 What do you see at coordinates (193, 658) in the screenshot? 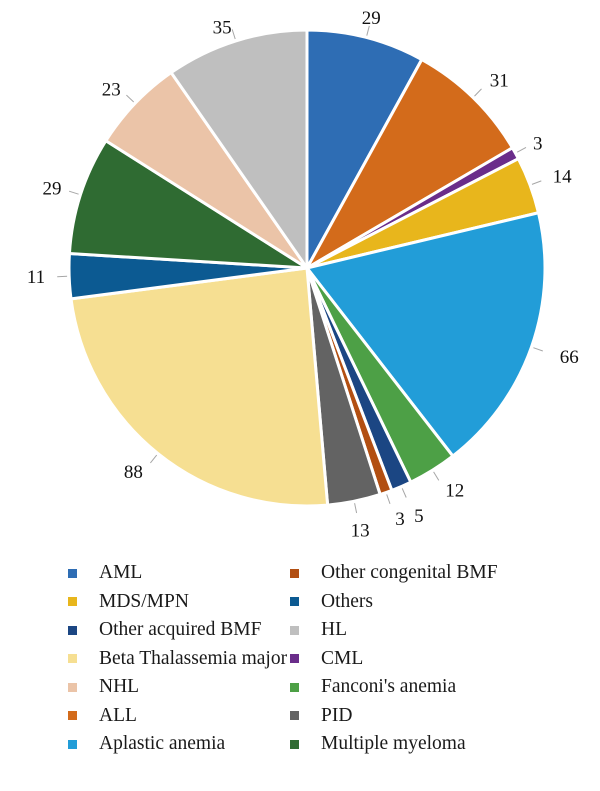
I see `legend-label: Beta Thalassemia major` at bounding box center [193, 658].